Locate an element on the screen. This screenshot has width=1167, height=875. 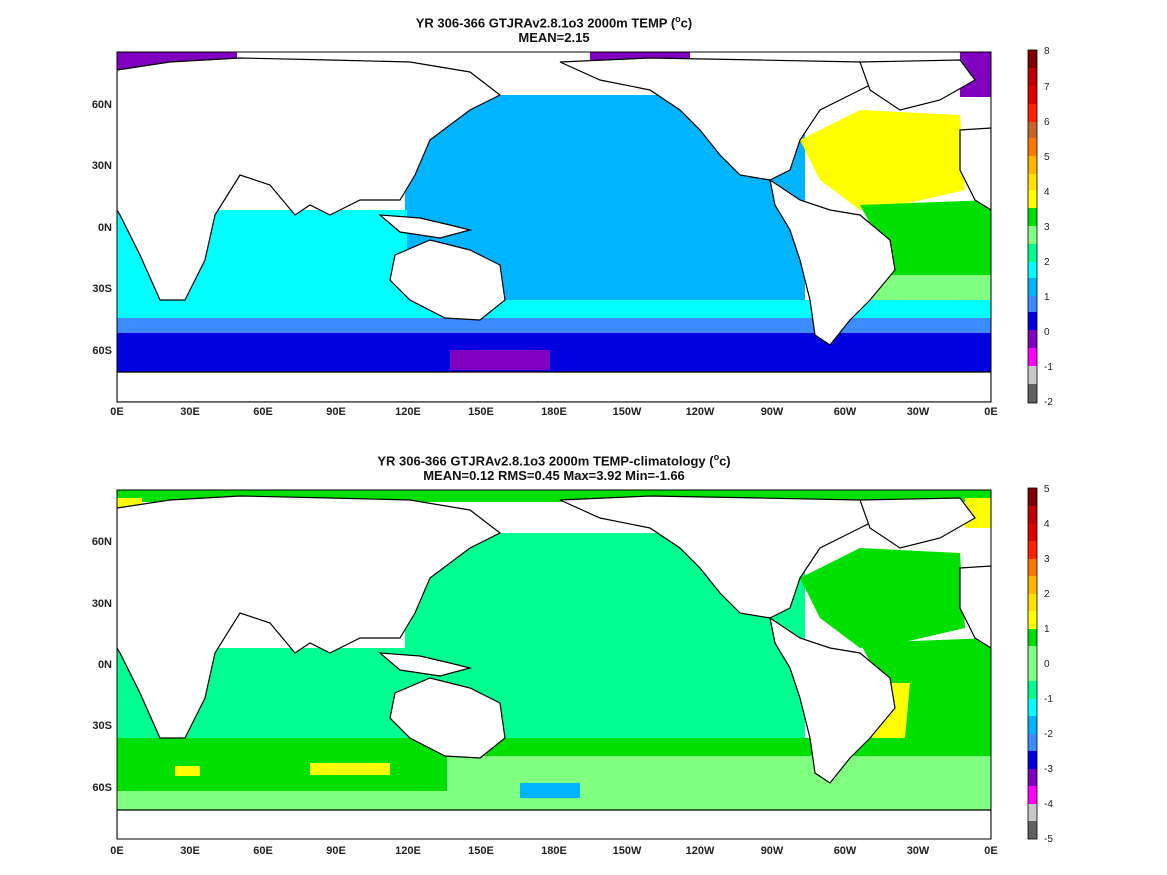
panel2-ytick: 30S is located at coordinates (102, 726).